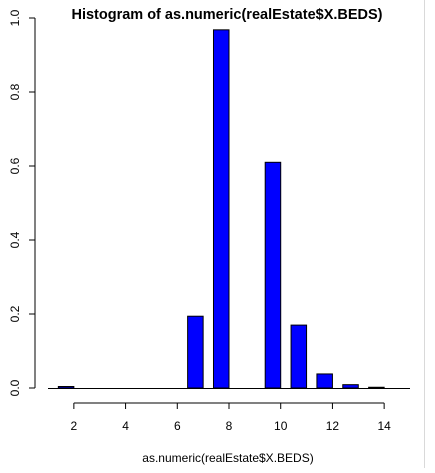  What do you see at coordinates (74, 426) in the screenshot?
I see `x-tick-label-2: 2` at bounding box center [74, 426].